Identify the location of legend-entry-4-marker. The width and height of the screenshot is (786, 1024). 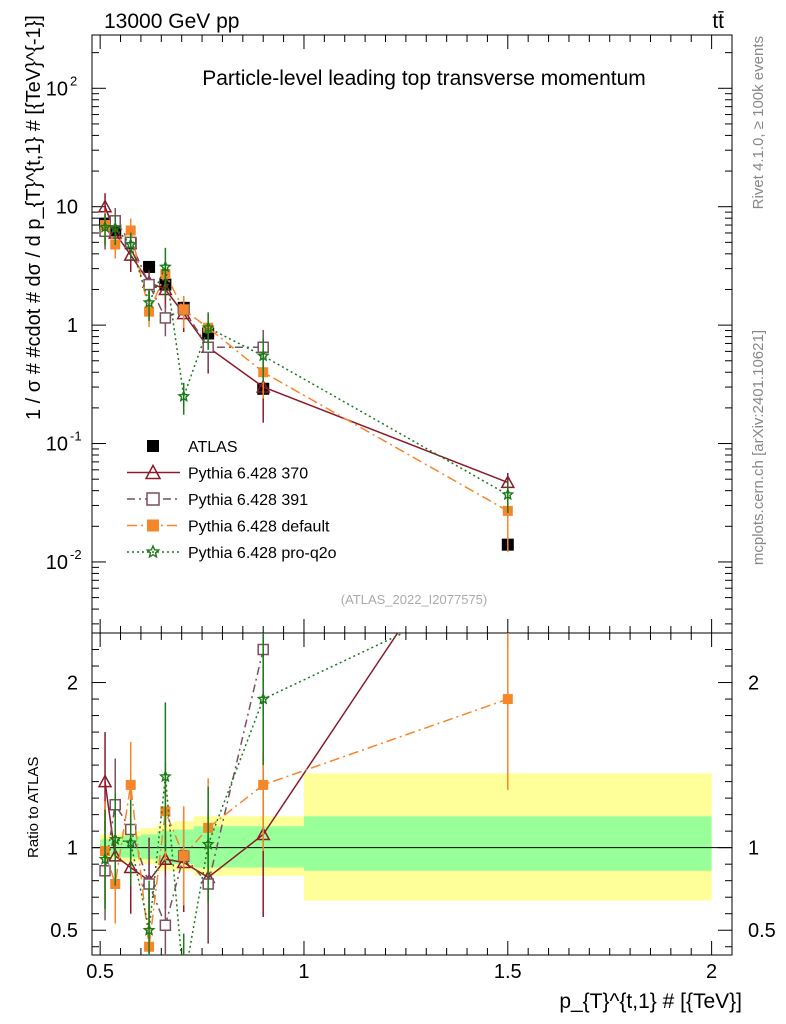
(153, 551).